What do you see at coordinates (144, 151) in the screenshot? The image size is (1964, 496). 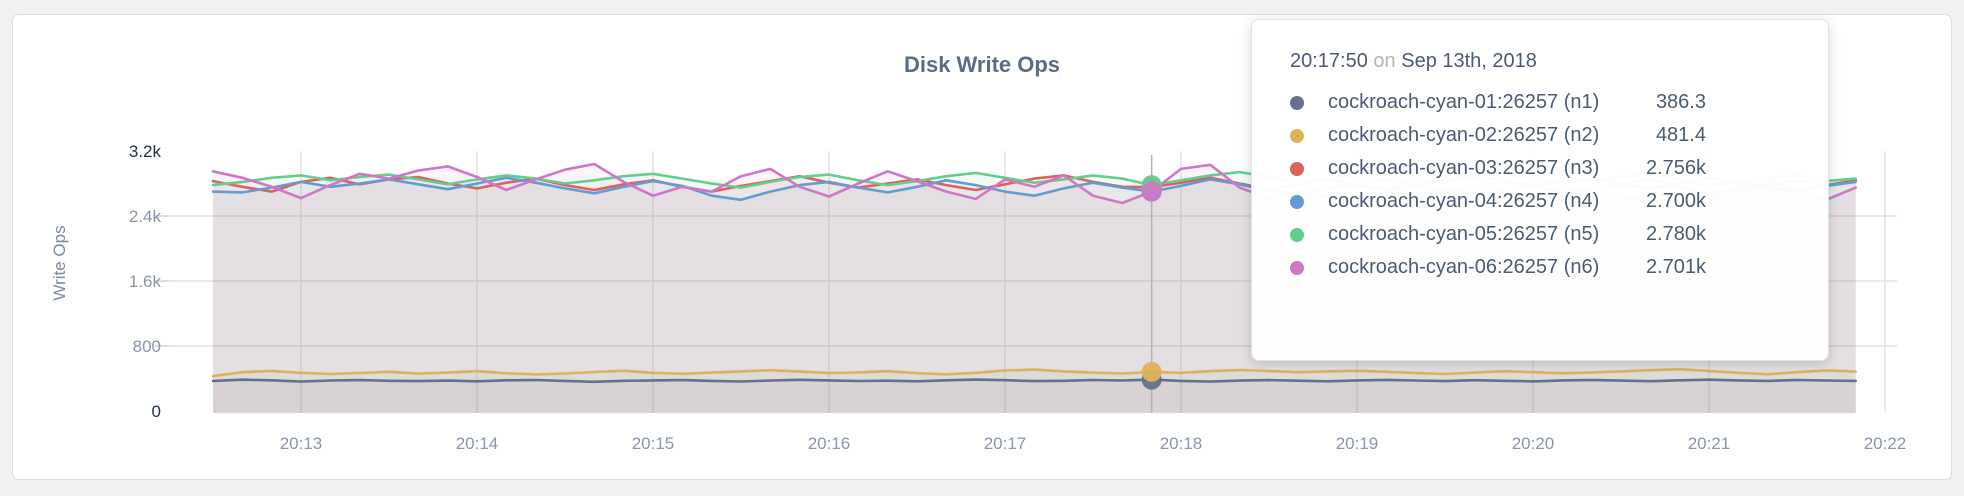 I see `y-tick-label: 3.2k` at bounding box center [144, 151].